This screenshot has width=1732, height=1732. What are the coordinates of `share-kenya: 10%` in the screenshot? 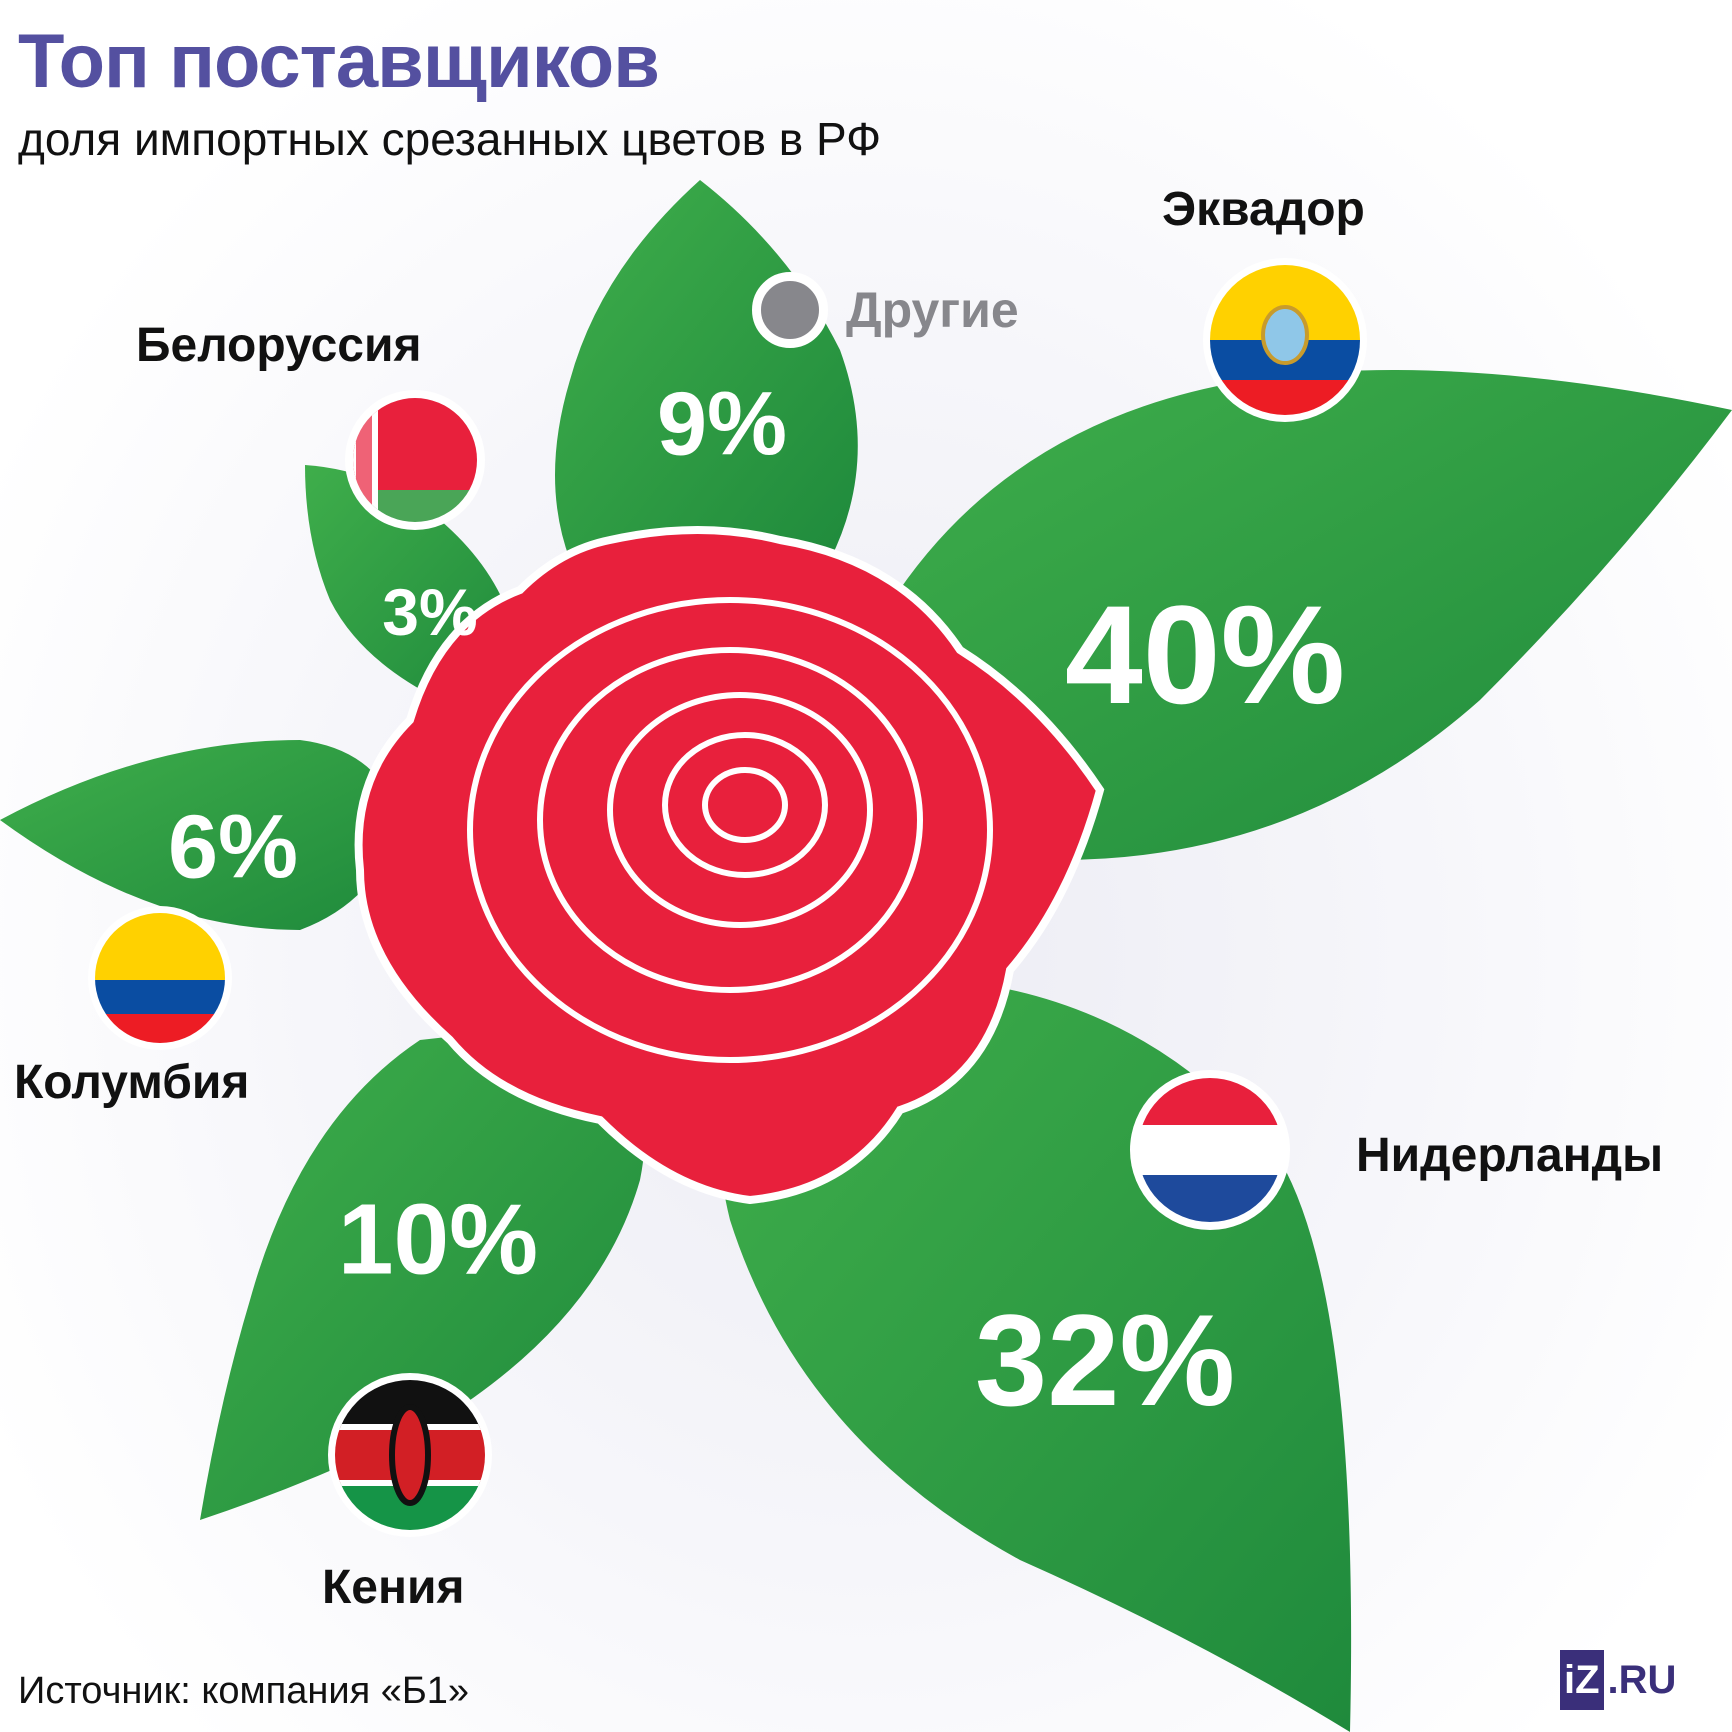 It's located at (438, 1239).